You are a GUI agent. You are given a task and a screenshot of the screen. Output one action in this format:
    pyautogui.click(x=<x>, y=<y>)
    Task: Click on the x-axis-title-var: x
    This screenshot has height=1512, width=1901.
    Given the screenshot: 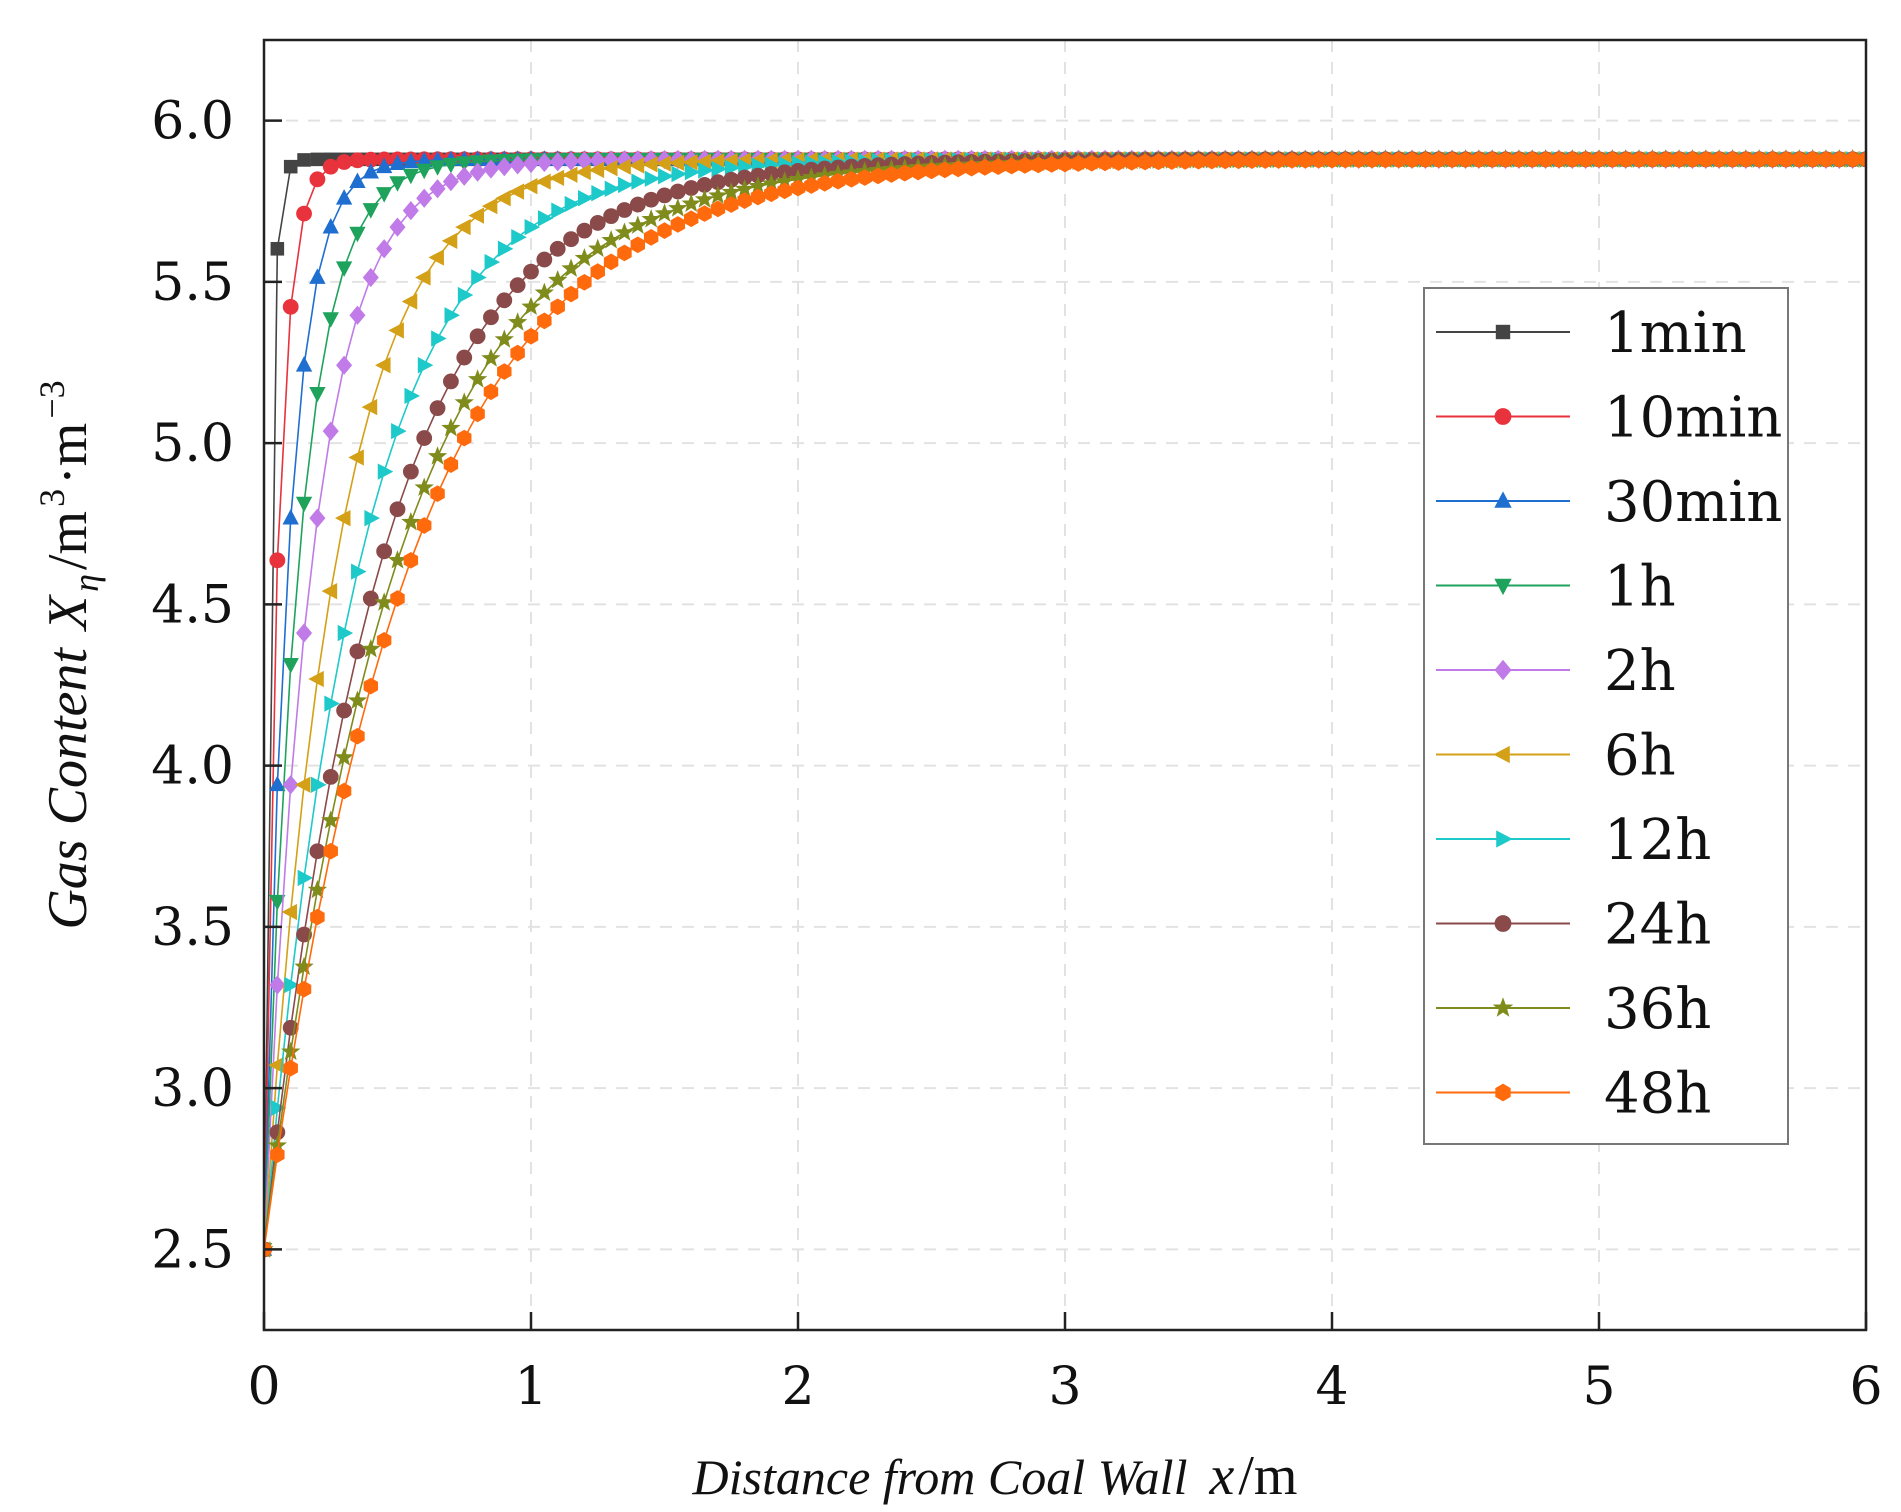 What is the action you would take?
    pyautogui.click(x=1221, y=1476)
    